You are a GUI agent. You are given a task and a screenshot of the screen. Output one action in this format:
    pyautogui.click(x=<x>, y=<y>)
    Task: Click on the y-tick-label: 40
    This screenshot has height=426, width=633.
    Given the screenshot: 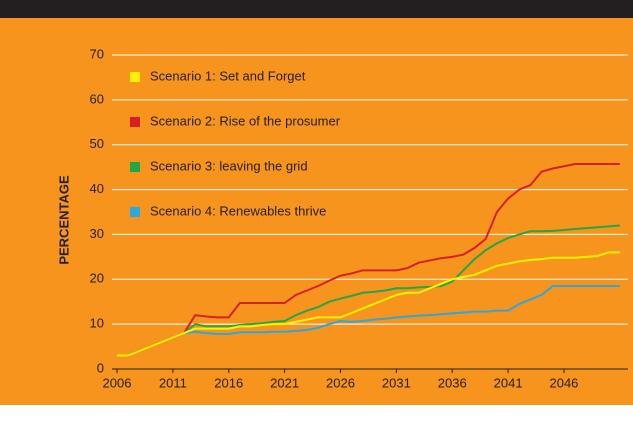 What is the action you would take?
    pyautogui.click(x=97, y=188)
    